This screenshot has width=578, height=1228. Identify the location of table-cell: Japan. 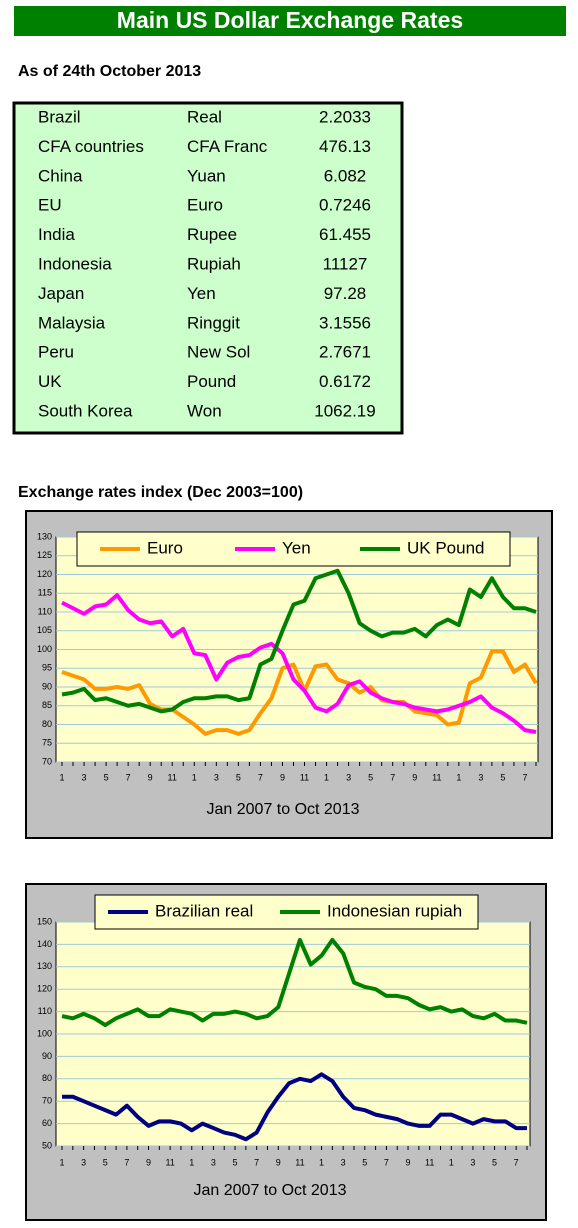
(61, 293).